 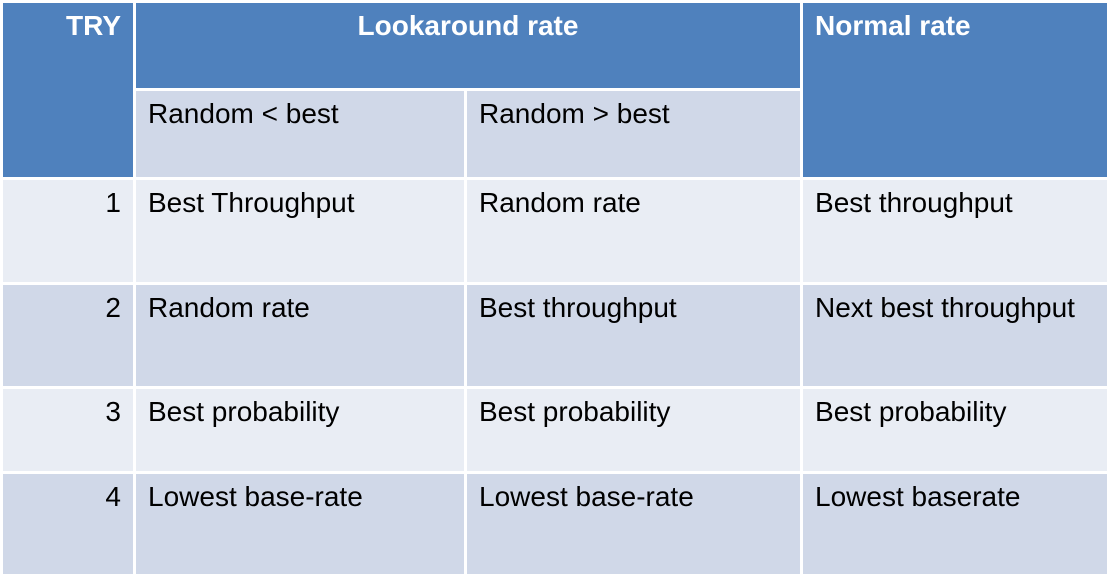 I want to click on try-number: 1, so click(x=68, y=231).